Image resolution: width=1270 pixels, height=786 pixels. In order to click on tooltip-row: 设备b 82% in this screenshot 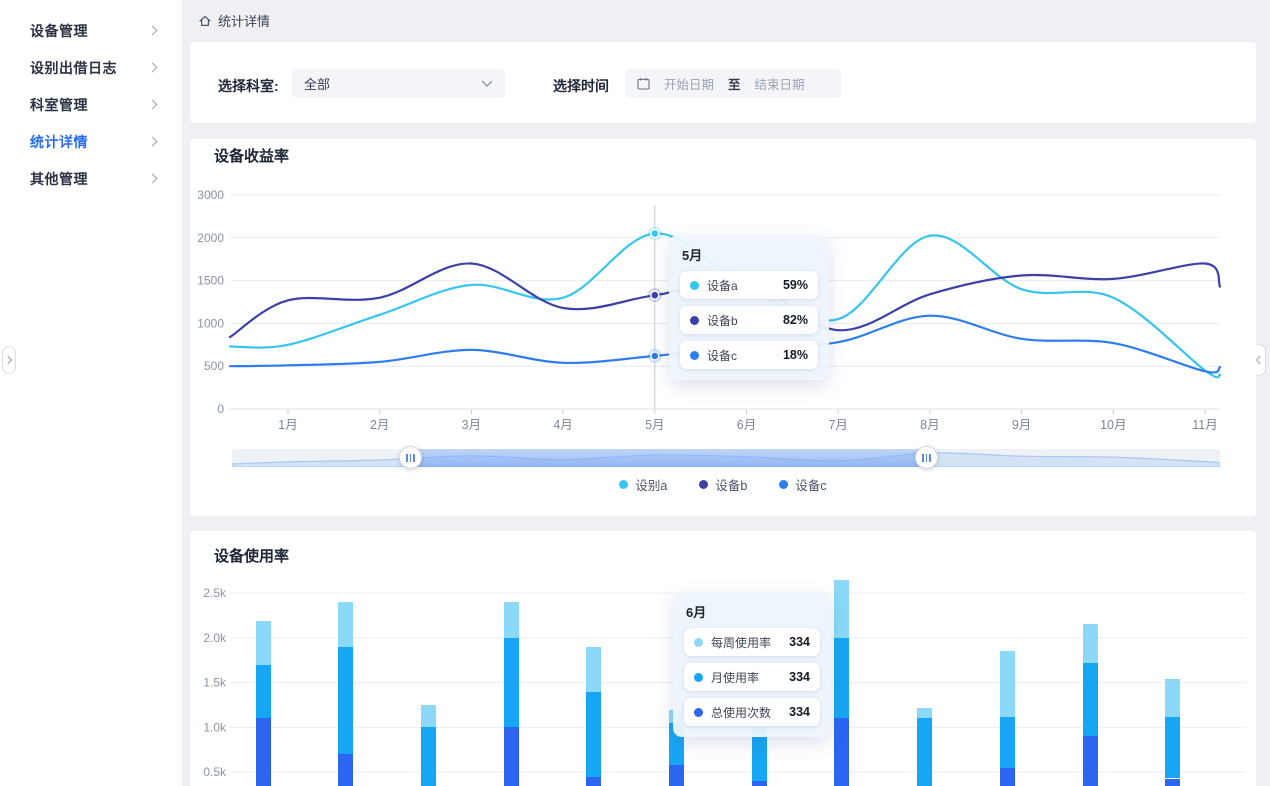, I will do `click(749, 320)`.